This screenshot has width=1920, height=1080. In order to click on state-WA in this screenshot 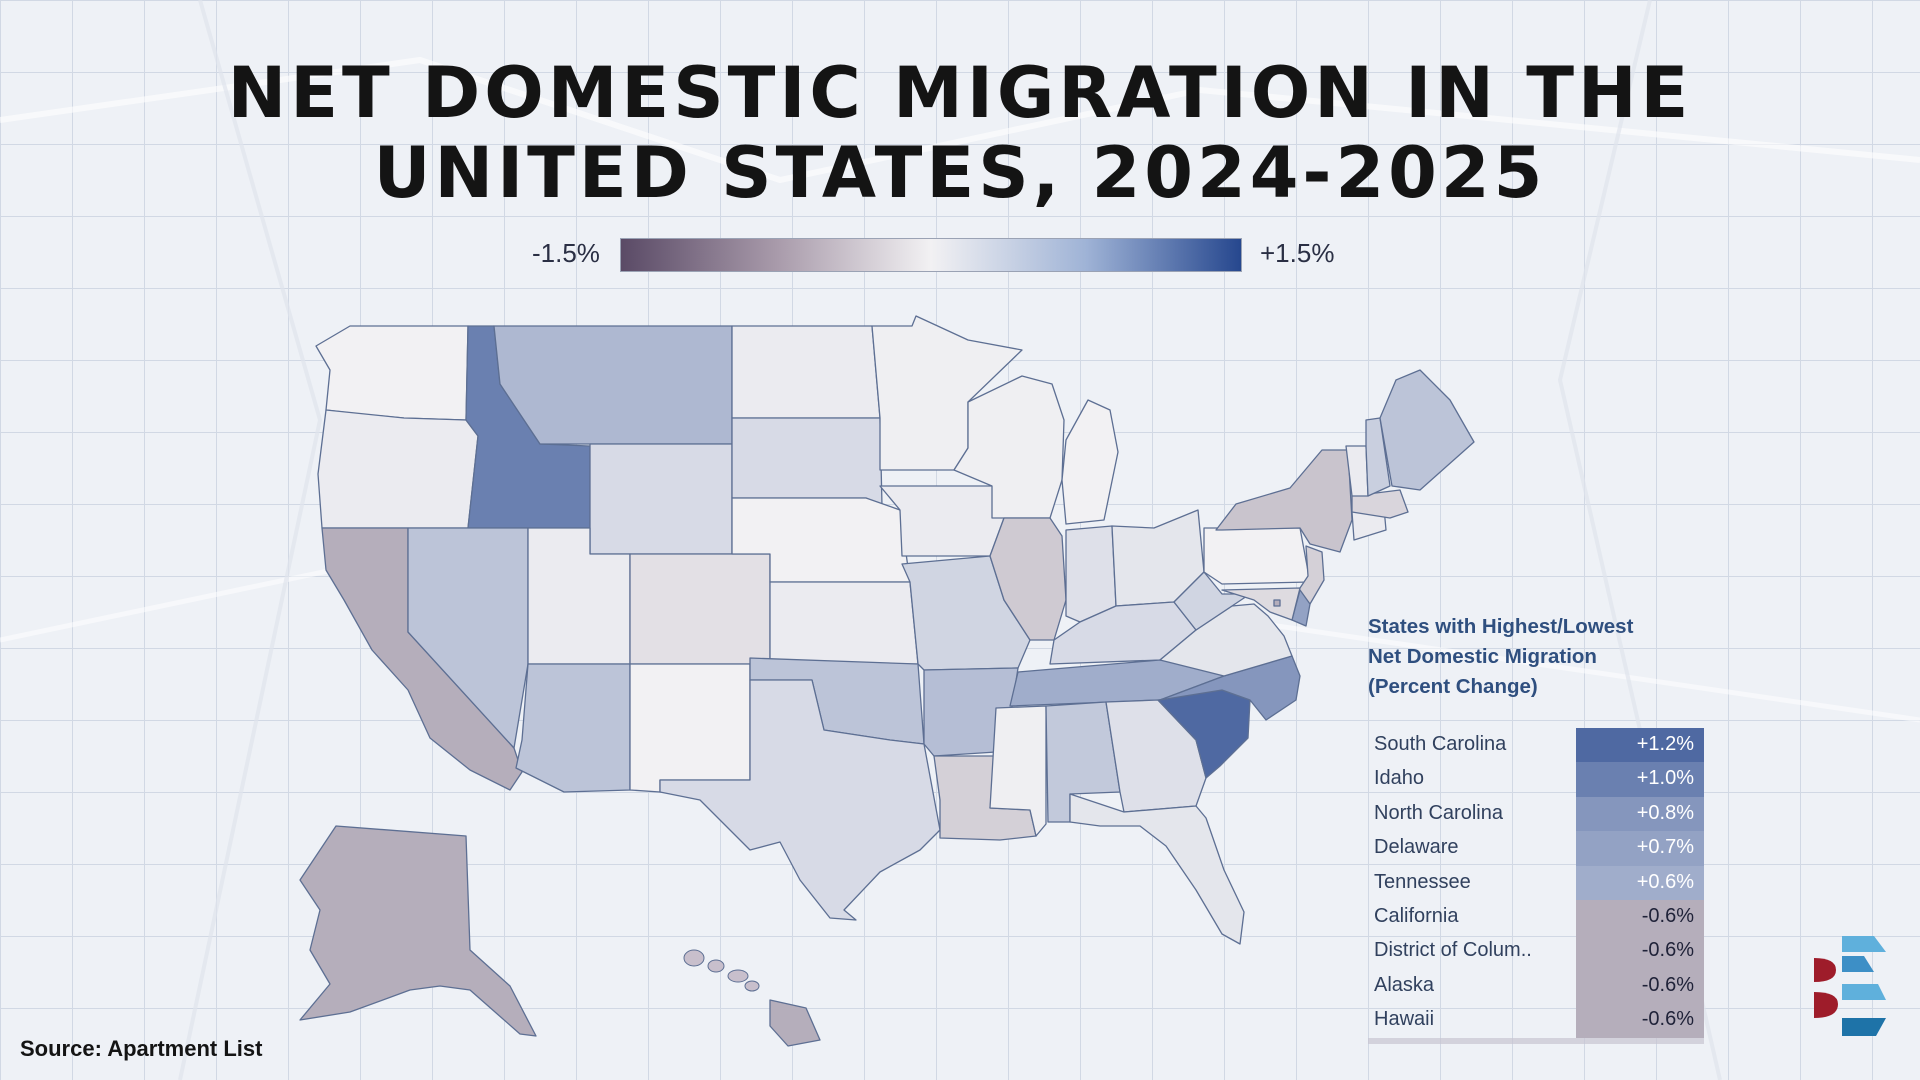, I will do `click(392, 373)`.